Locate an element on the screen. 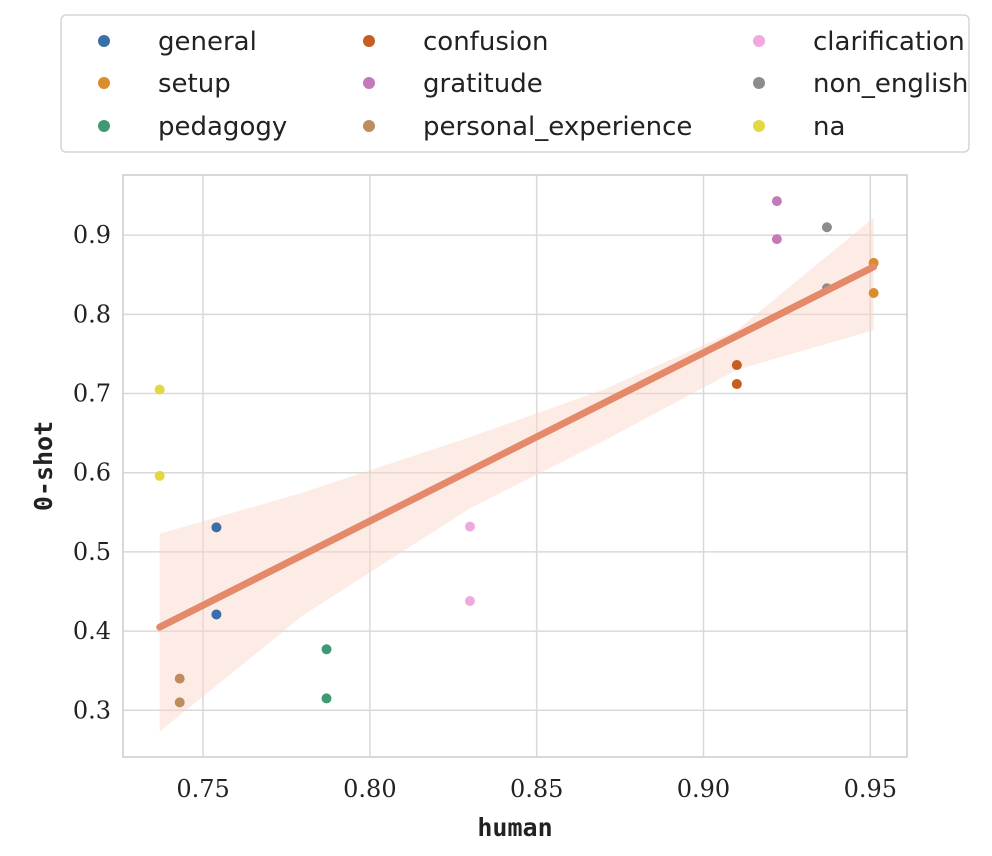 The height and width of the screenshot is (856, 992). y-axis-ticks: 0.3 0.4 0.5 0.6 0.7 0.8 0.9 is located at coordinates (92, 472).